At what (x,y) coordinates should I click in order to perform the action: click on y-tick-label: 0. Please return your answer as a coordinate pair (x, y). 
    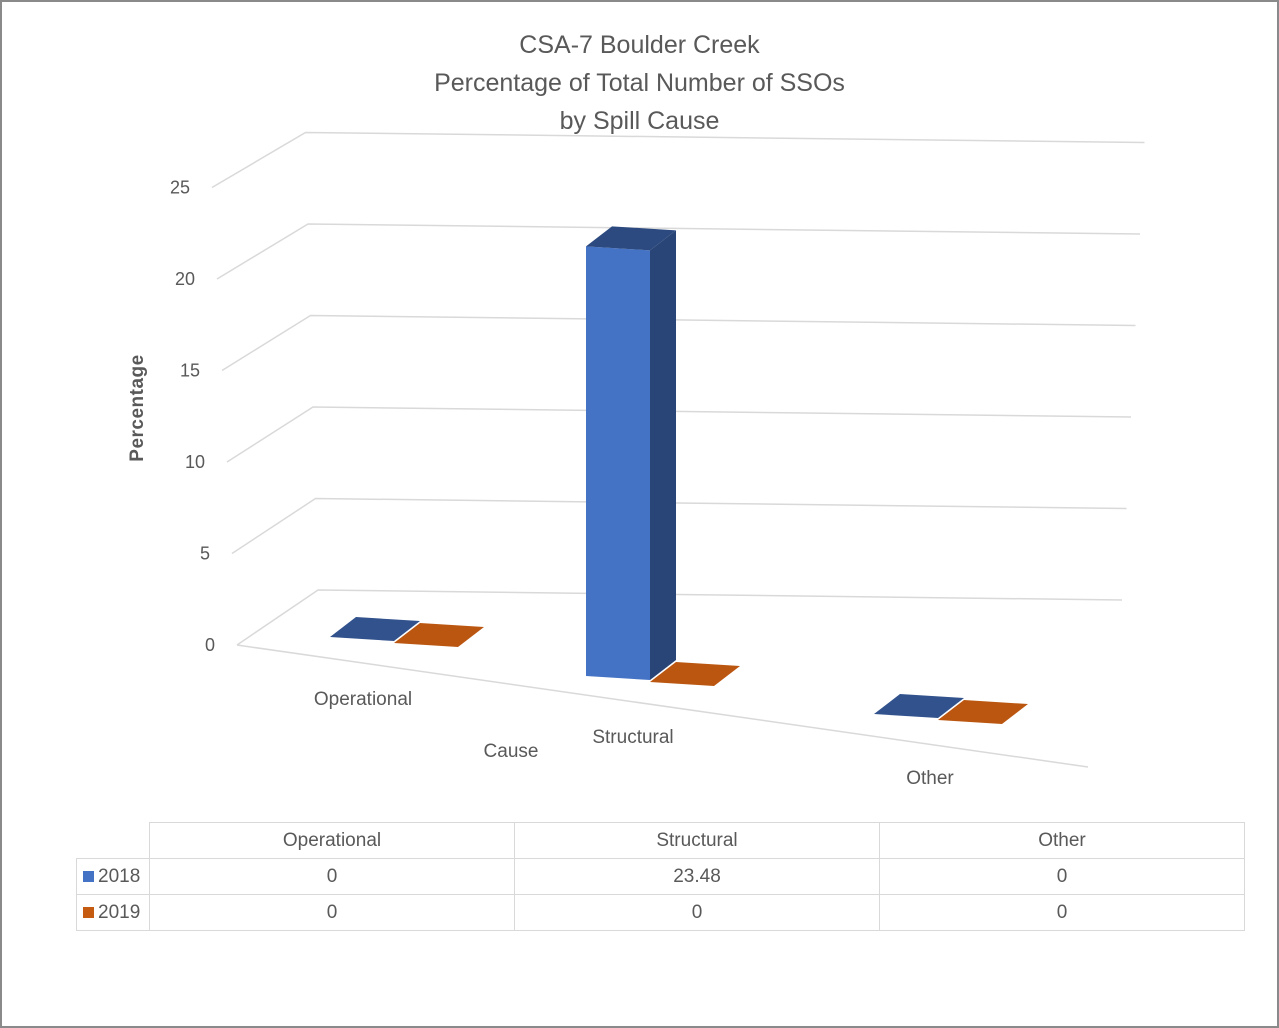
    Looking at the image, I should click on (210, 645).